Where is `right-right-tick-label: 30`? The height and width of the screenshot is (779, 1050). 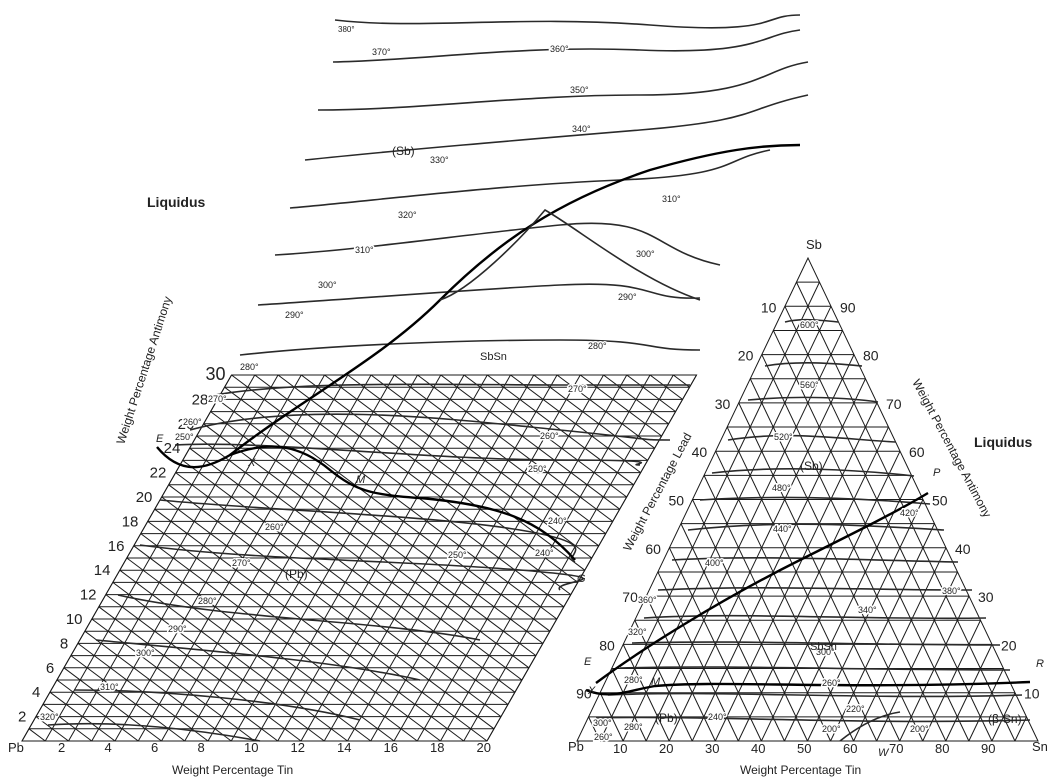
right-right-tick-label: 30 is located at coordinates (986, 597).